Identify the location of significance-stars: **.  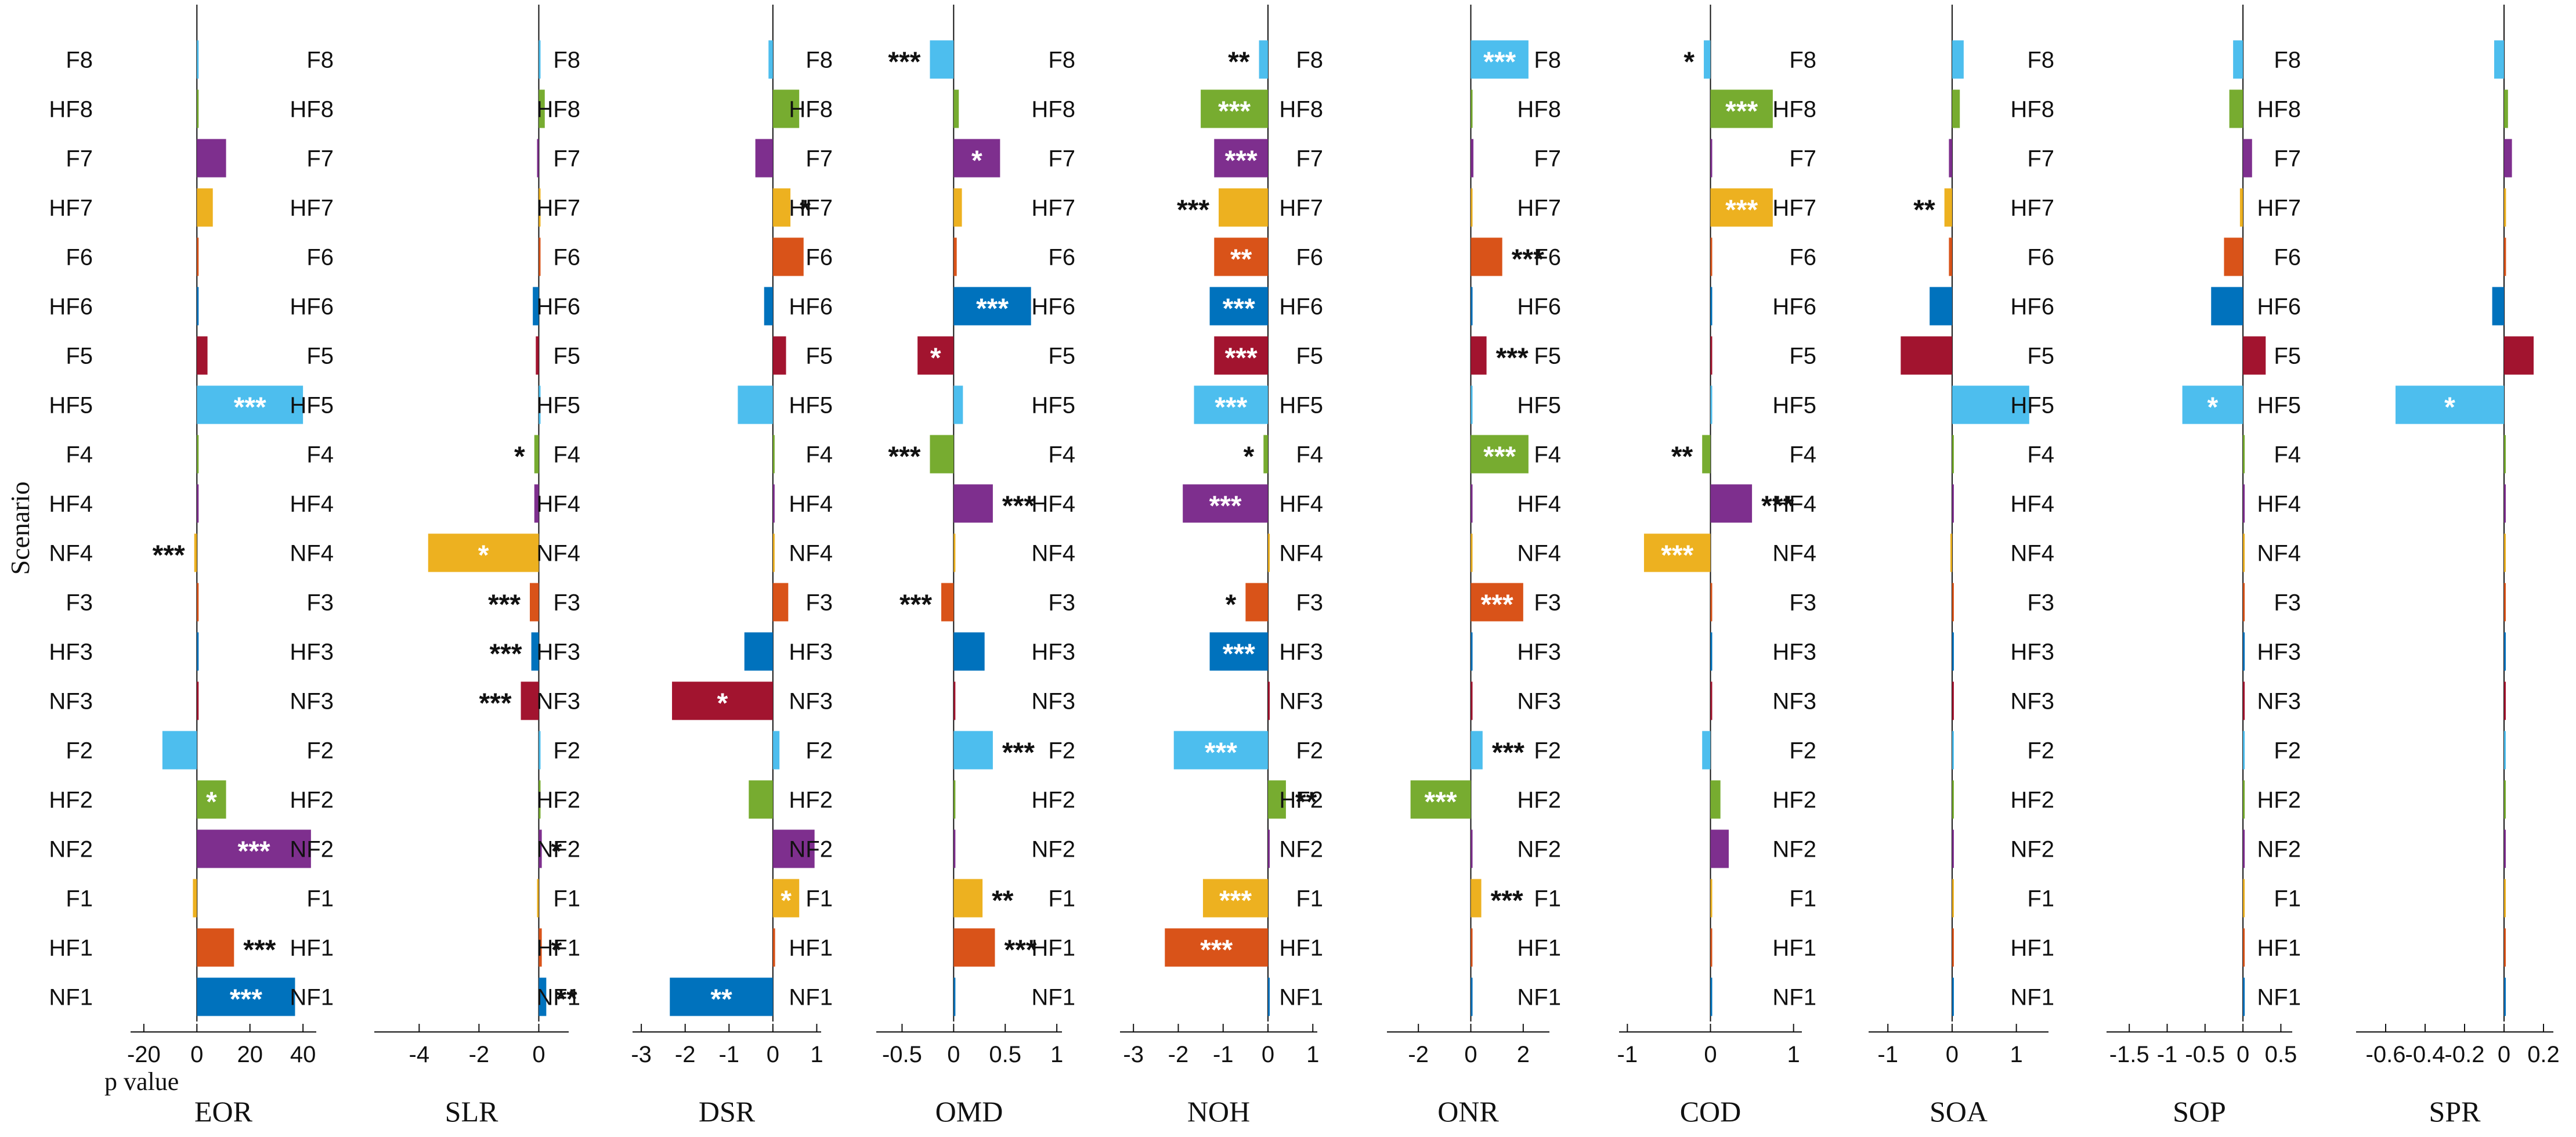
(1239, 62).